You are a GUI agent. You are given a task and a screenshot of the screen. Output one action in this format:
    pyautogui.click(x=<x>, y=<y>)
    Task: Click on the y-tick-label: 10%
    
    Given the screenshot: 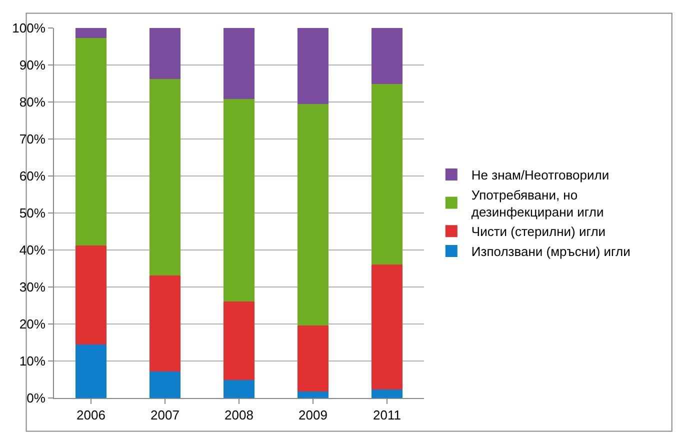 What is the action you would take?
    pyautogui.click(x=32, y=361)
    